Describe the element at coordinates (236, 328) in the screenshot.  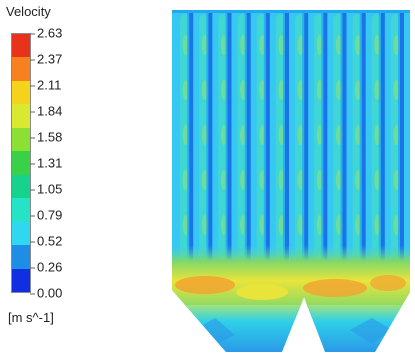
I see `left-hopper` at that location.